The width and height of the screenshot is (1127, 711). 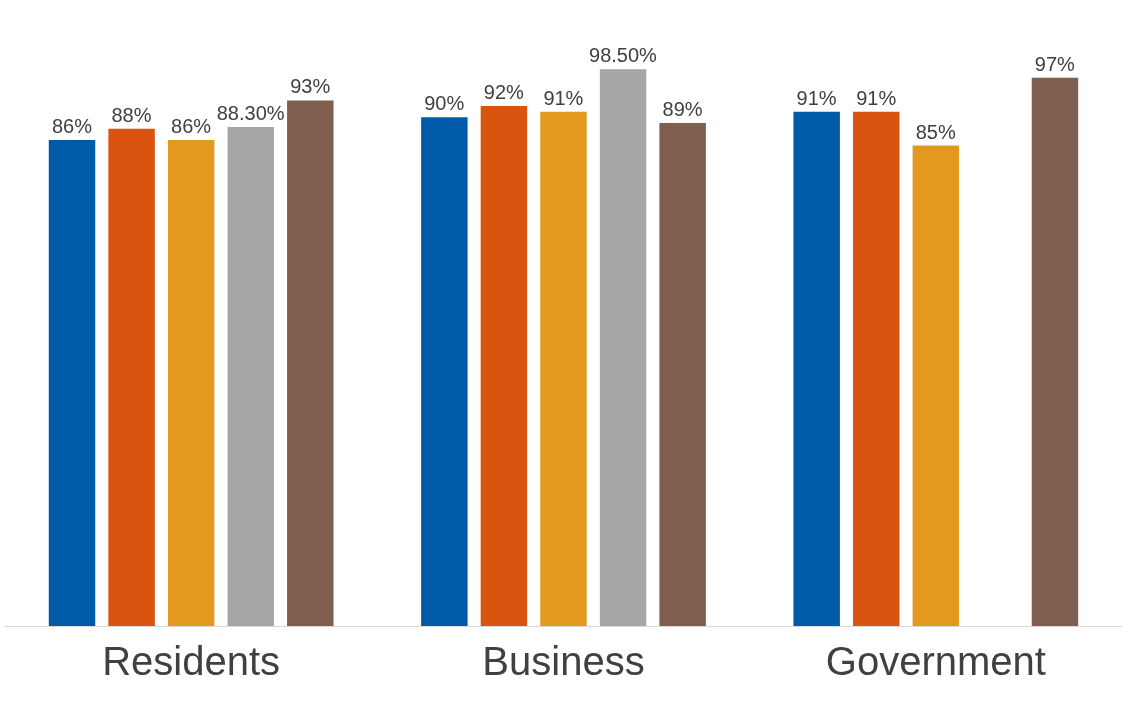 I want to click on x-tick-label: Business, so click(x=563, y=661).